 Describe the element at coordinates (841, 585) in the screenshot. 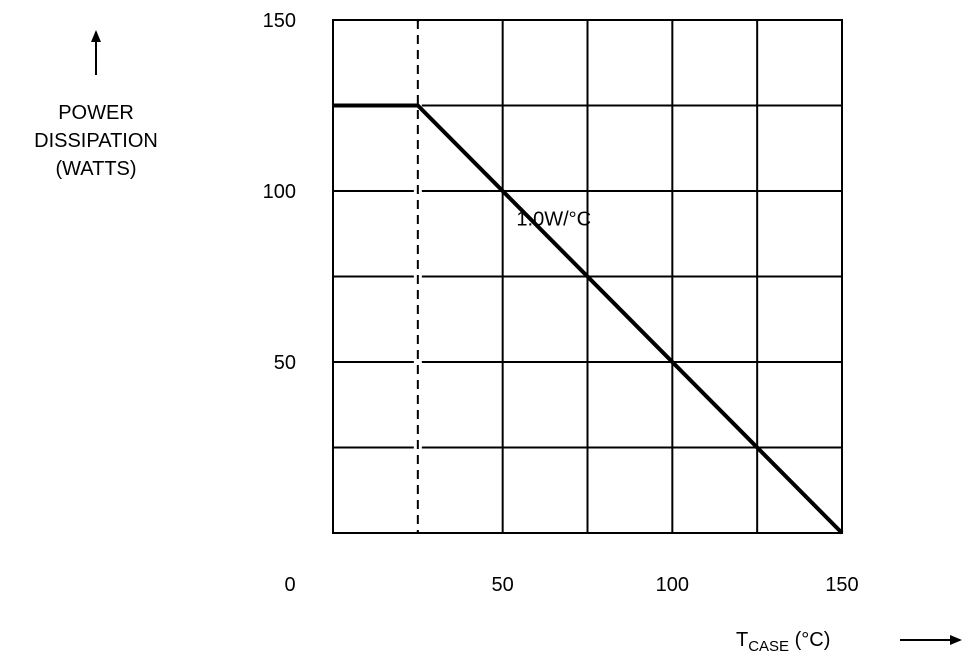

I see `x-tick-label: 150` at that location.